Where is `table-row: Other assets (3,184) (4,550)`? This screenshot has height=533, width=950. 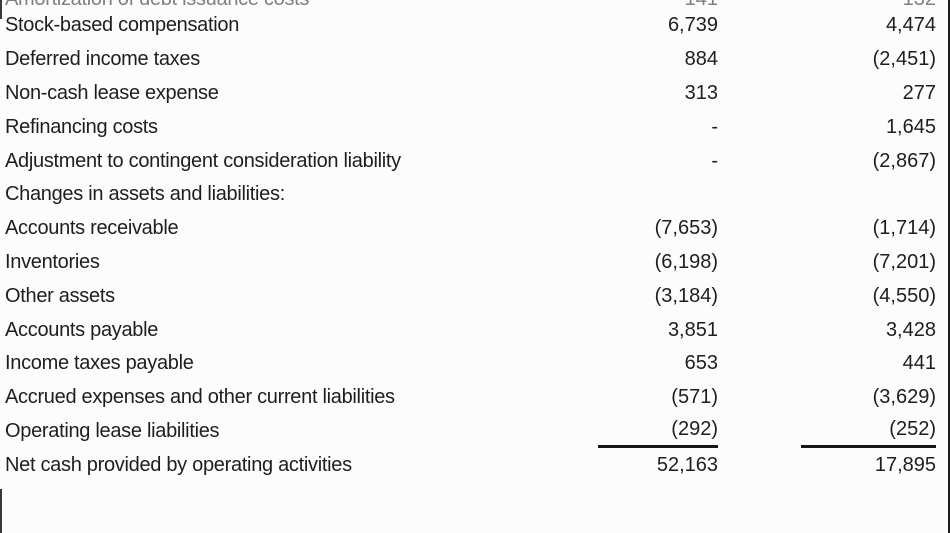
table-row: Other assets (3,184) (4,550) is located at coordinates (475, 296).